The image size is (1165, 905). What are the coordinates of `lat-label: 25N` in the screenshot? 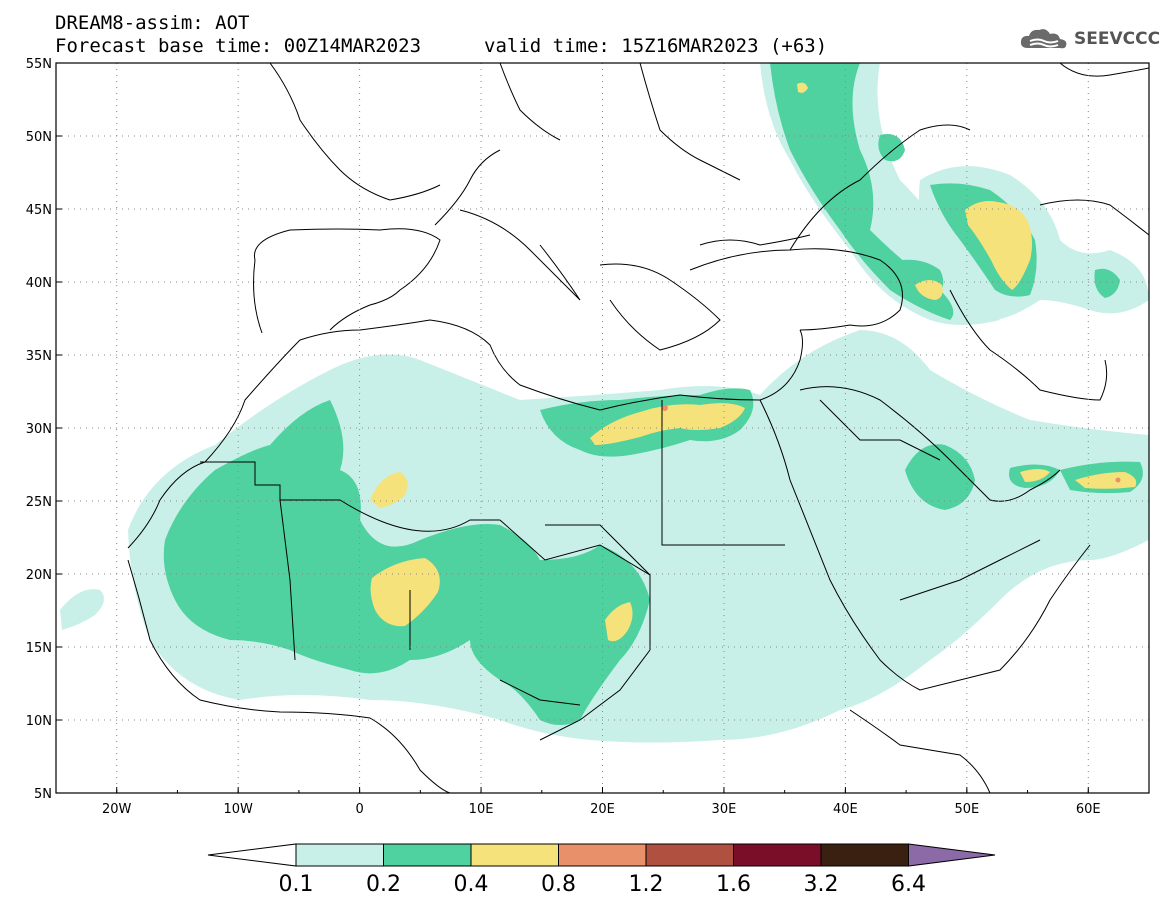 It's located at (39, 502).